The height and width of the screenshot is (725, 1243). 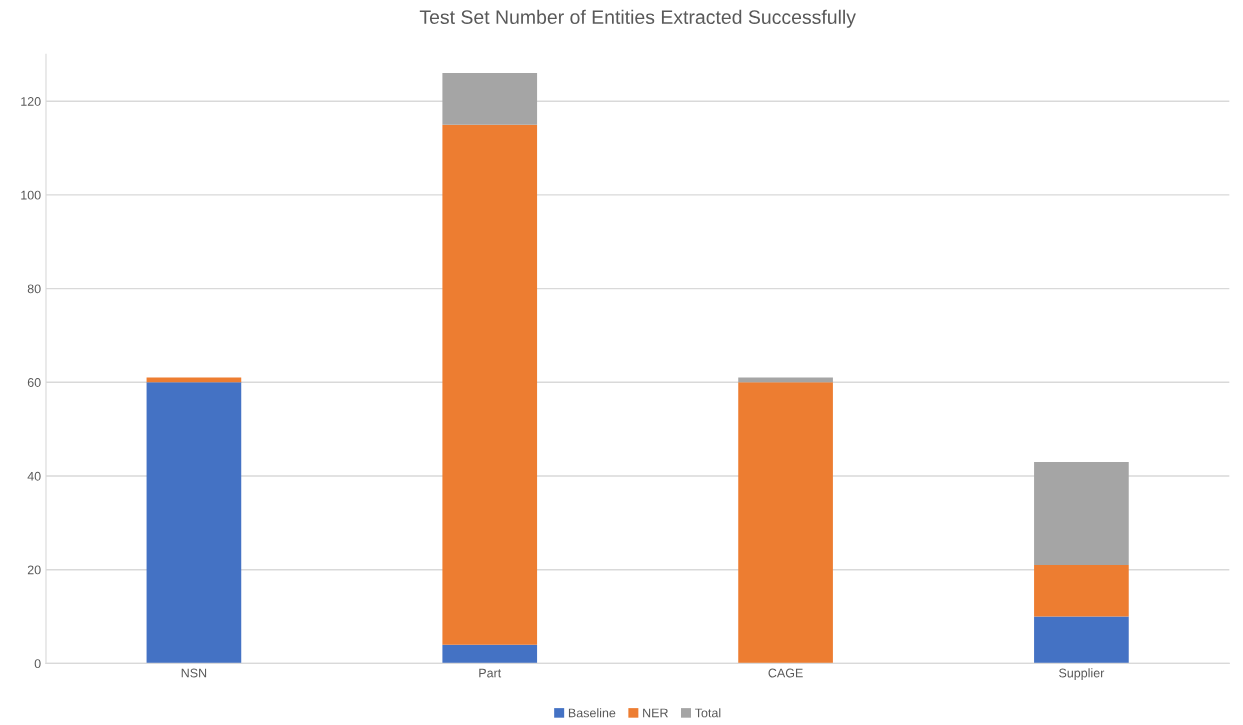 What do you see at coordinates (34, 289) in the screenshot?
I see `y-tick-label: 80` at bounding box center [34, 289].